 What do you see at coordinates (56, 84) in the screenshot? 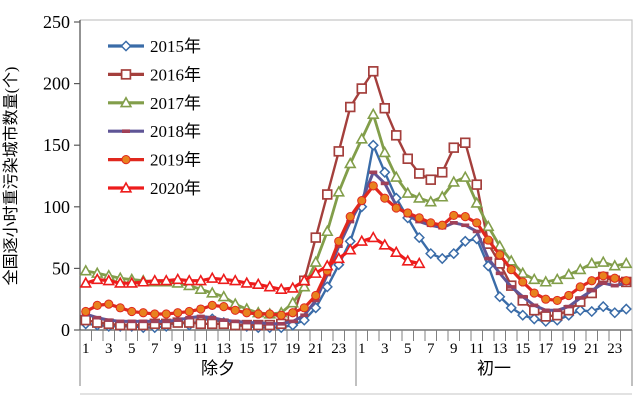
I see `y-tick-label: 200` at bounding box center [56, 84].